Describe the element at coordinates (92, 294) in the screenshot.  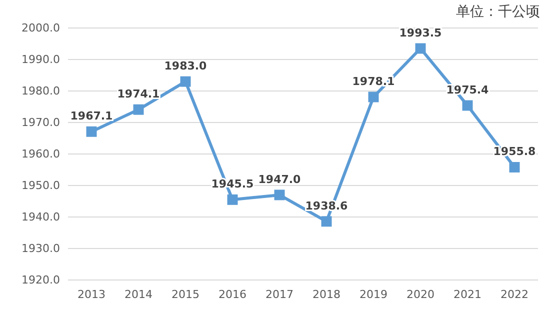
I see `x-tick-label: 2013` at that location.